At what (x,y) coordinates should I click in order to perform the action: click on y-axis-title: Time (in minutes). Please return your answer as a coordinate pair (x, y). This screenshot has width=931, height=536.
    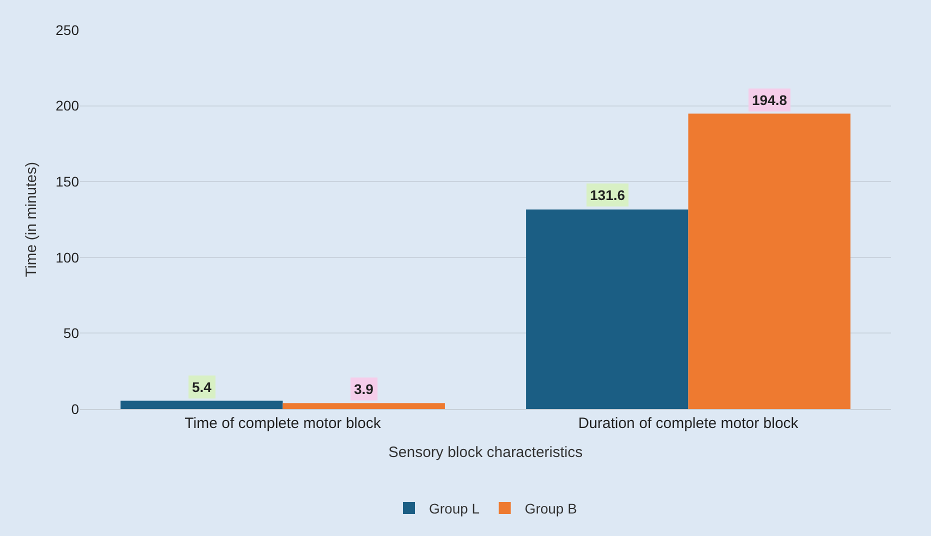
    Looking at the image, I should click on (31, 220).